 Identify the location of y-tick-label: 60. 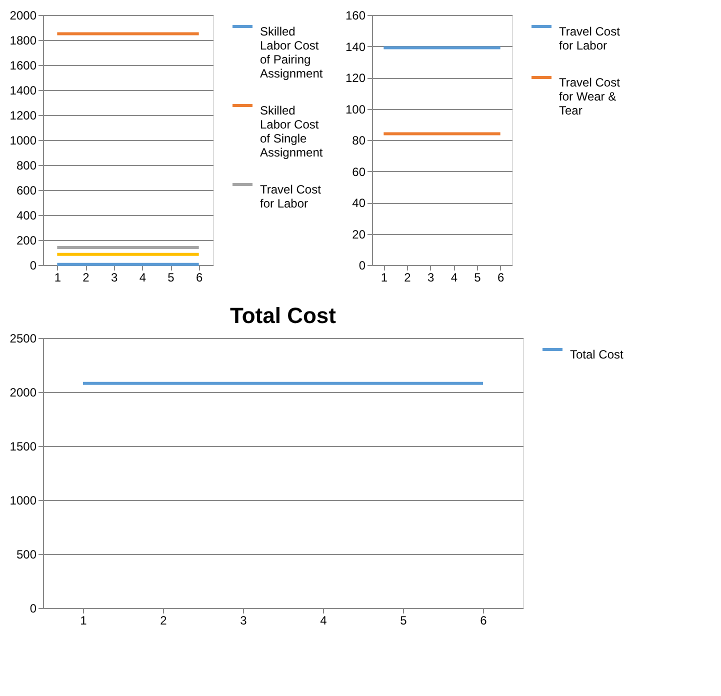
(359, 171).